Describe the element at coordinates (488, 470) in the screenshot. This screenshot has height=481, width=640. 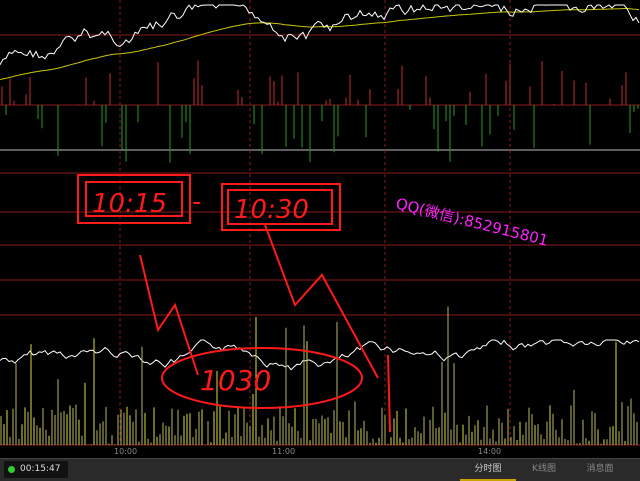
I see `tab-intraday: 分时图` at that location.